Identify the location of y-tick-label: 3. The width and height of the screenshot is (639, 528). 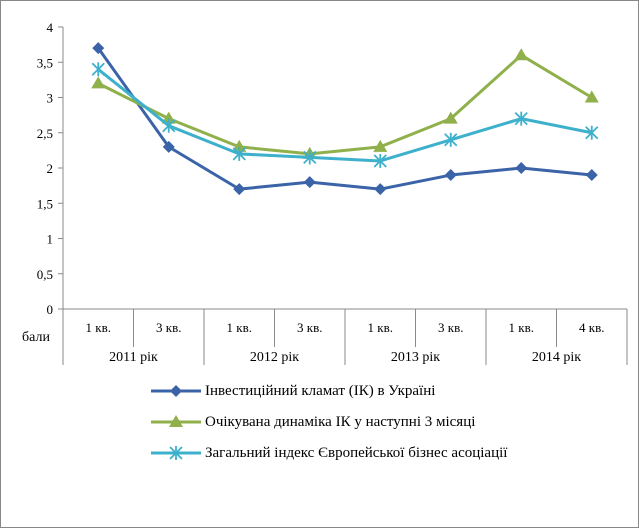
(50, 98).